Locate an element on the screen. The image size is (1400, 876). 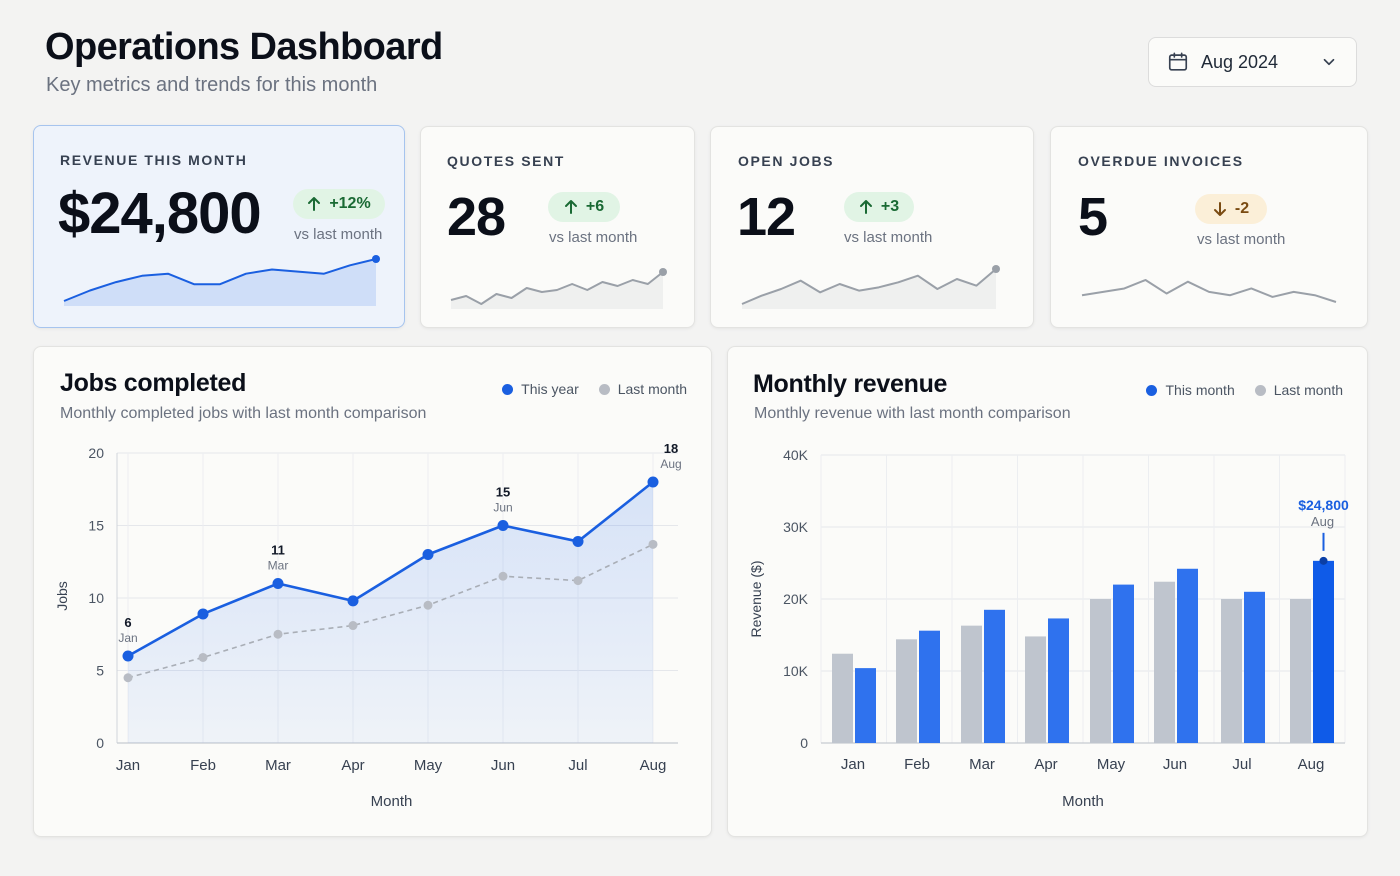
y-tick-label: 5 is located at coordinates (100, 671).